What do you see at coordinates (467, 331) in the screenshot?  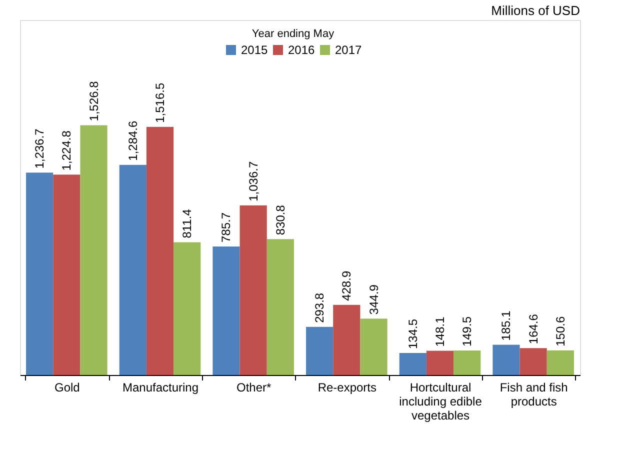 I see `data-label: 149.5` at bounding box center [467, 331].